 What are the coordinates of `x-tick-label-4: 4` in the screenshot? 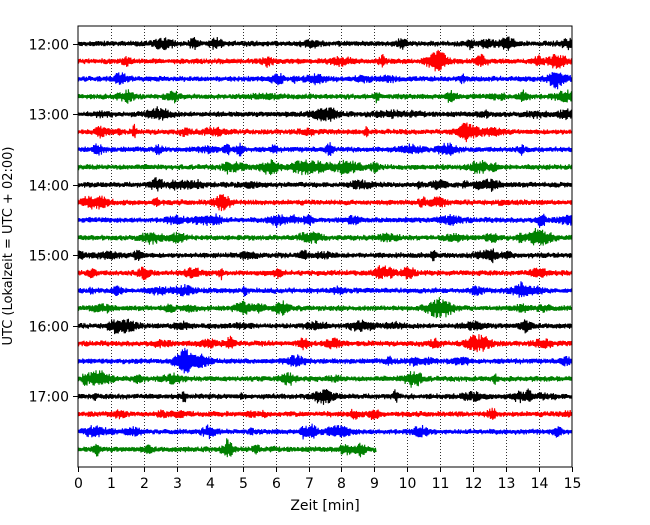 It's located at (210, 484).